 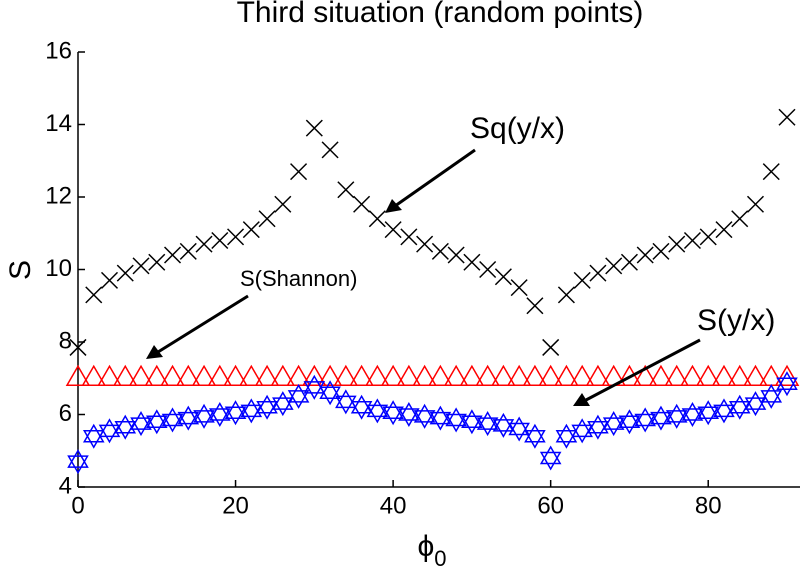 I want to click on x-tick-label: 80, so click(x=708, y=505).